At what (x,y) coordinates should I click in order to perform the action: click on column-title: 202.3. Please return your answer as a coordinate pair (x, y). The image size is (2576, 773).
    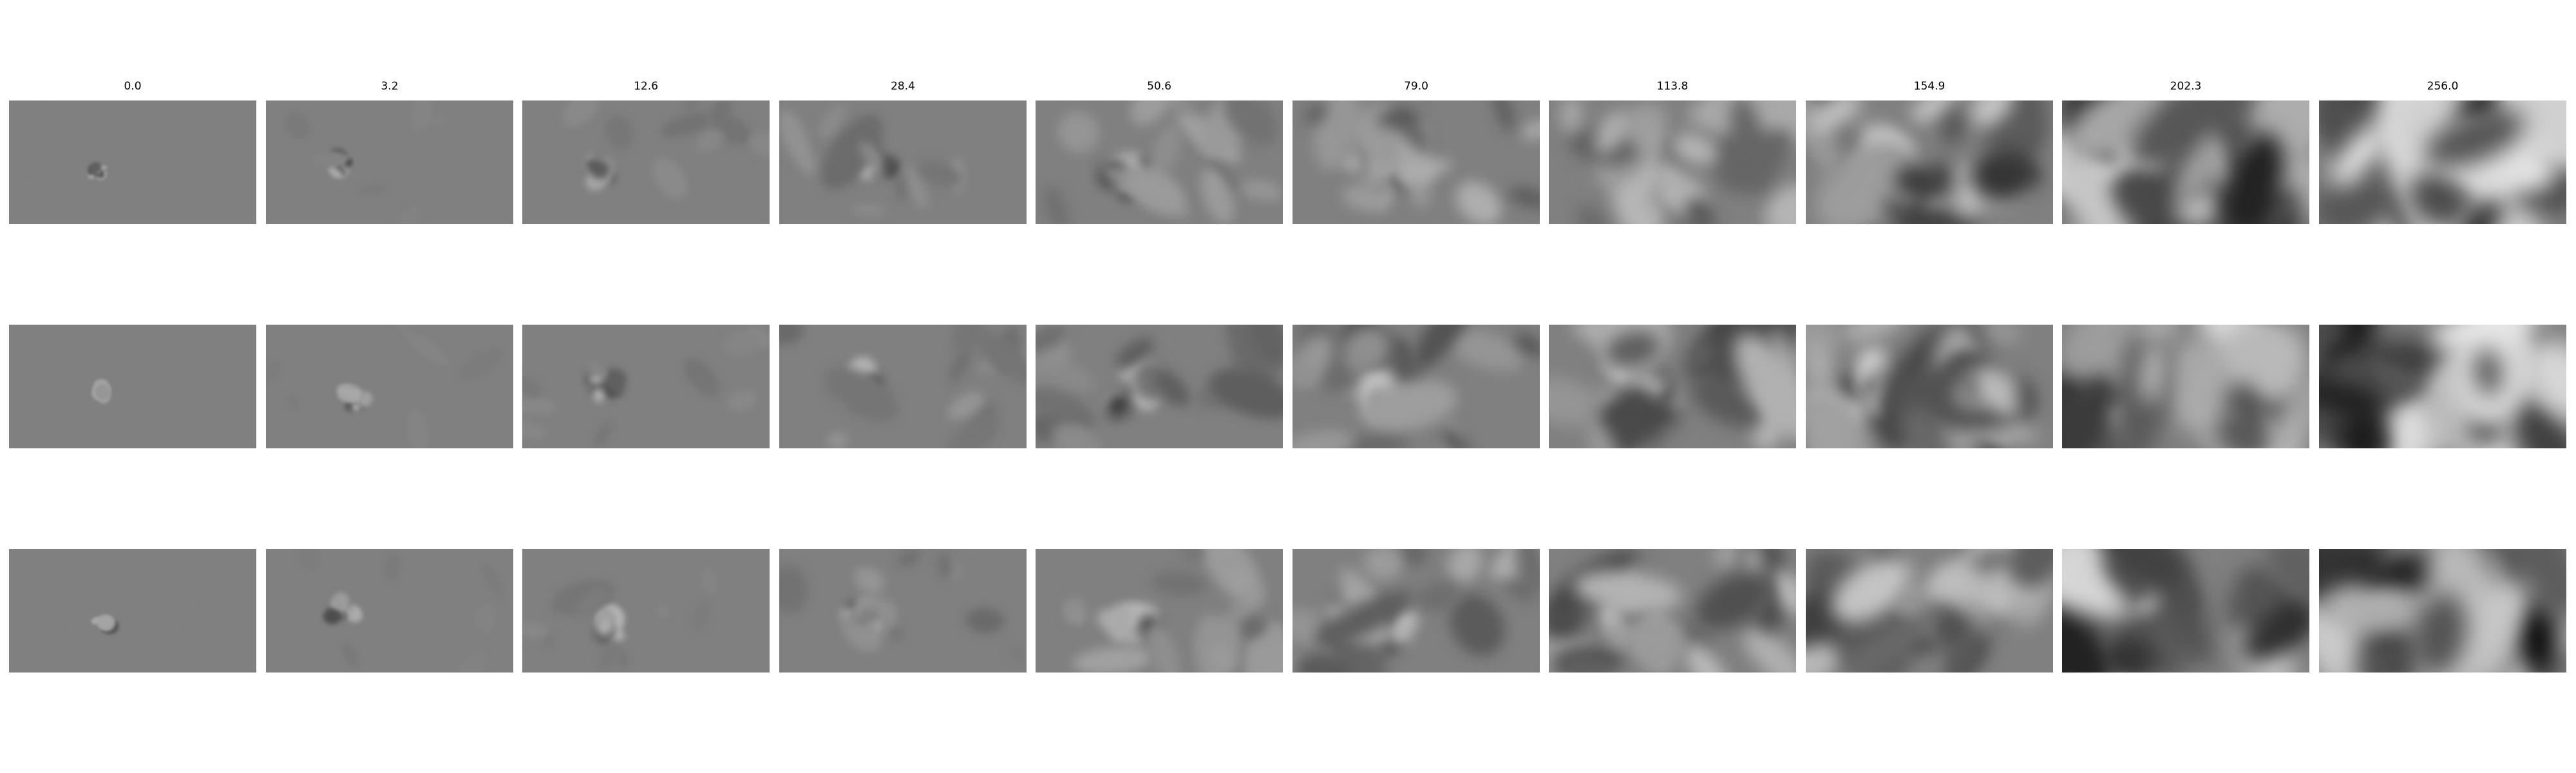
    Looking at the image, I should click on (2186, 86).